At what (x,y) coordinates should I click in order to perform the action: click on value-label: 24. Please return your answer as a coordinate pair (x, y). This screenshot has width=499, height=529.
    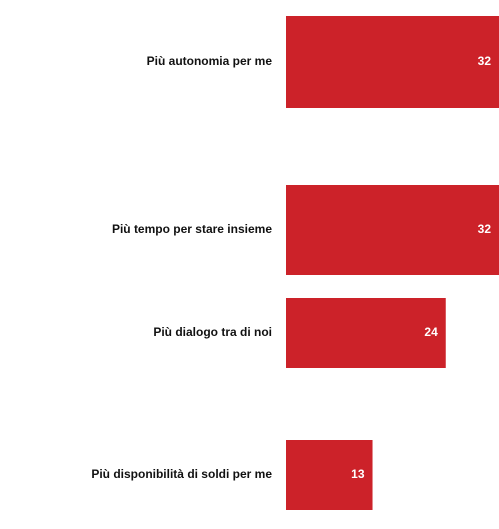
    Looking at the image, I should click on (431, 332).